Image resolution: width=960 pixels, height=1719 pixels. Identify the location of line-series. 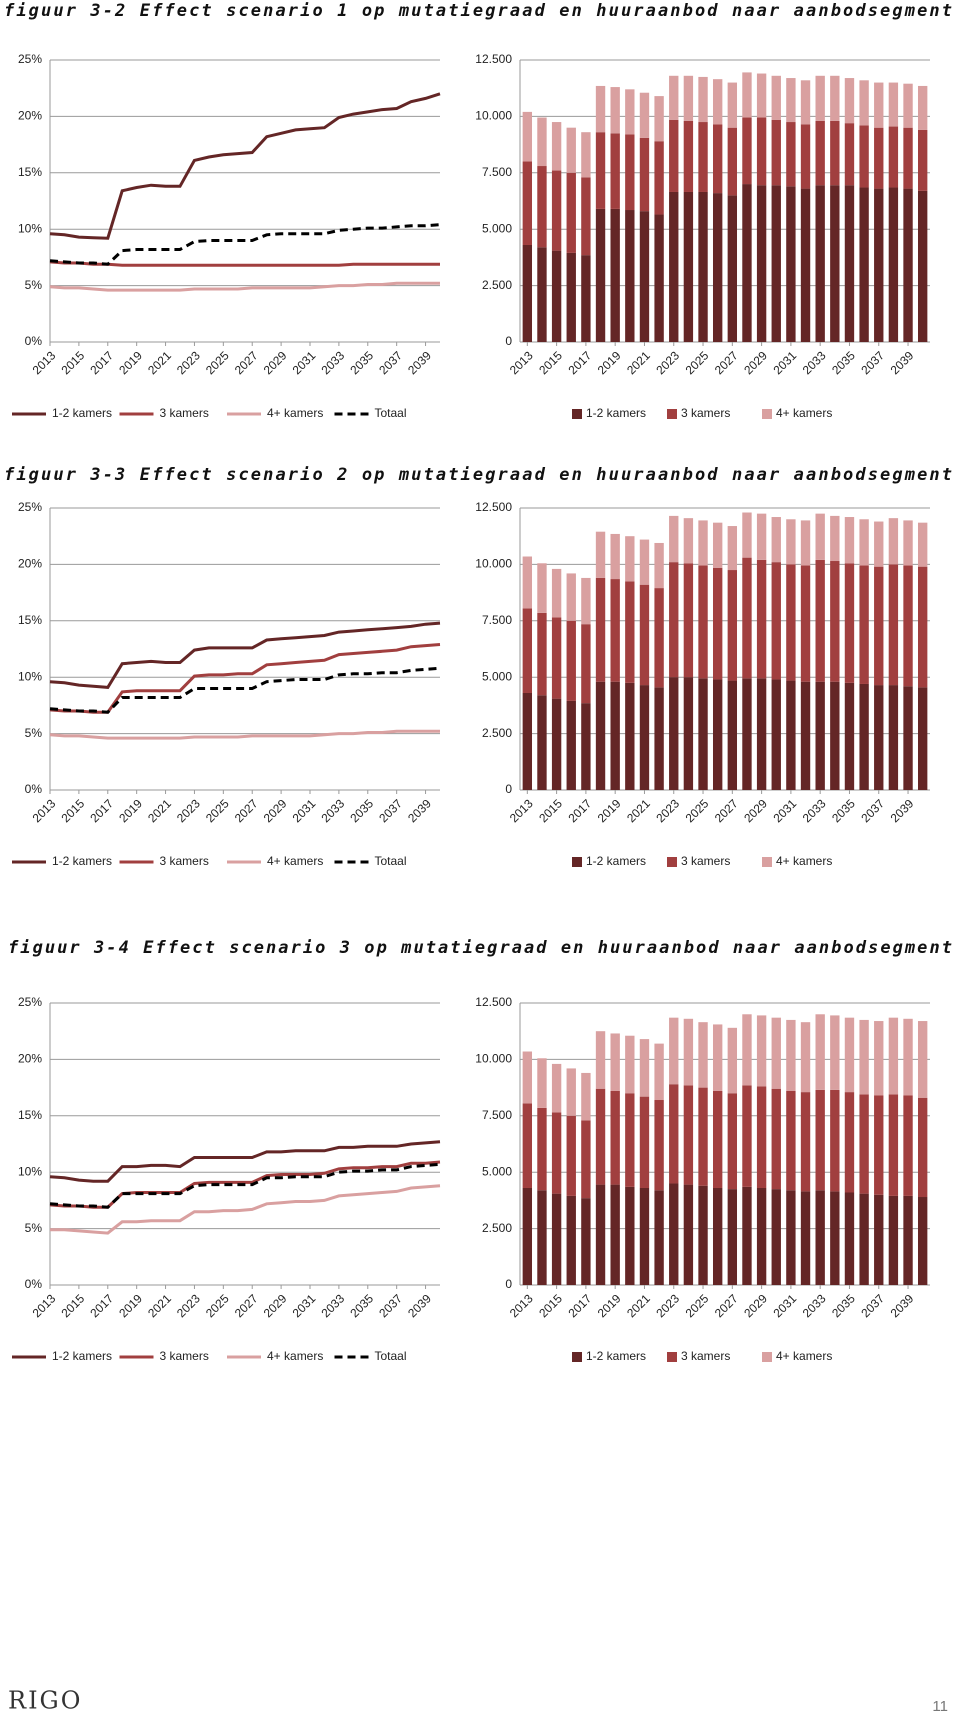
(245, 678).